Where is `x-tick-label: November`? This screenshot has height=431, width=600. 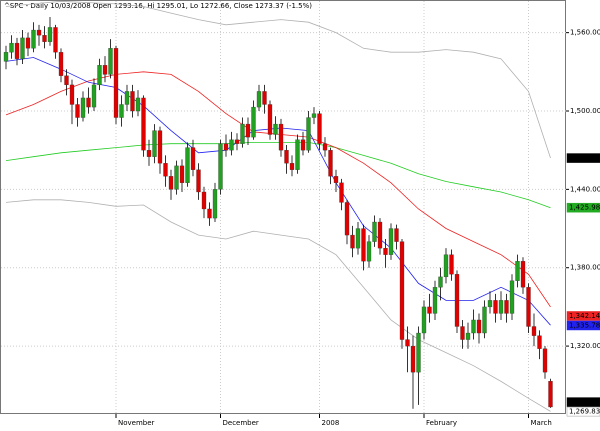 x-tick-label: November is located at coordinates (136, 423).